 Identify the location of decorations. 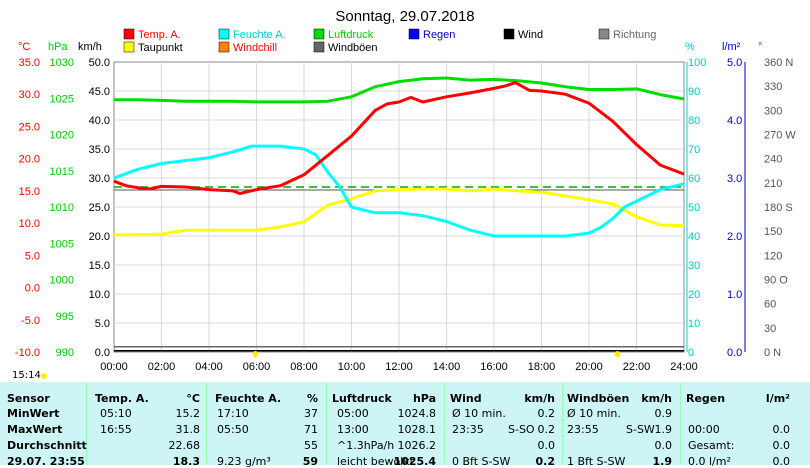
(436, 354).